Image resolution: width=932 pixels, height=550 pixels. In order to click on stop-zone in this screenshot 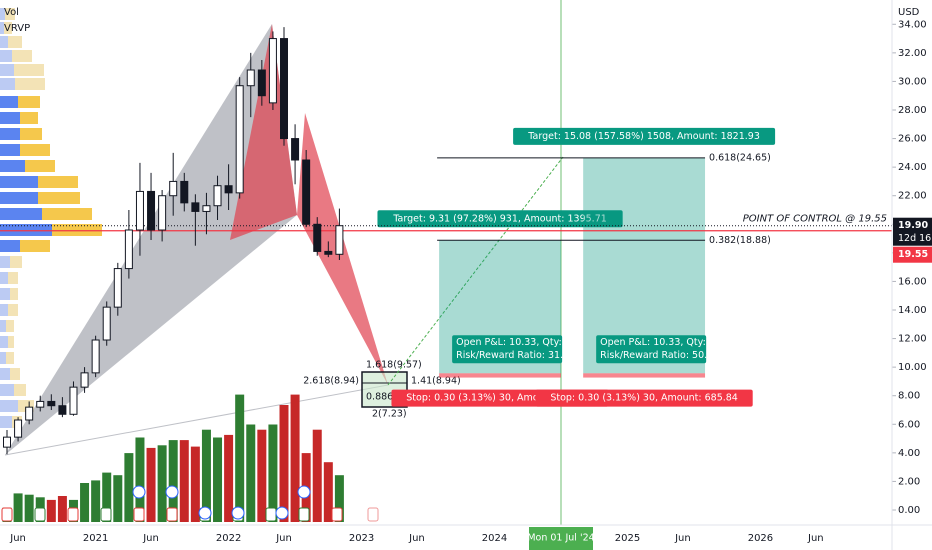, I will do `click(500, 375)`.